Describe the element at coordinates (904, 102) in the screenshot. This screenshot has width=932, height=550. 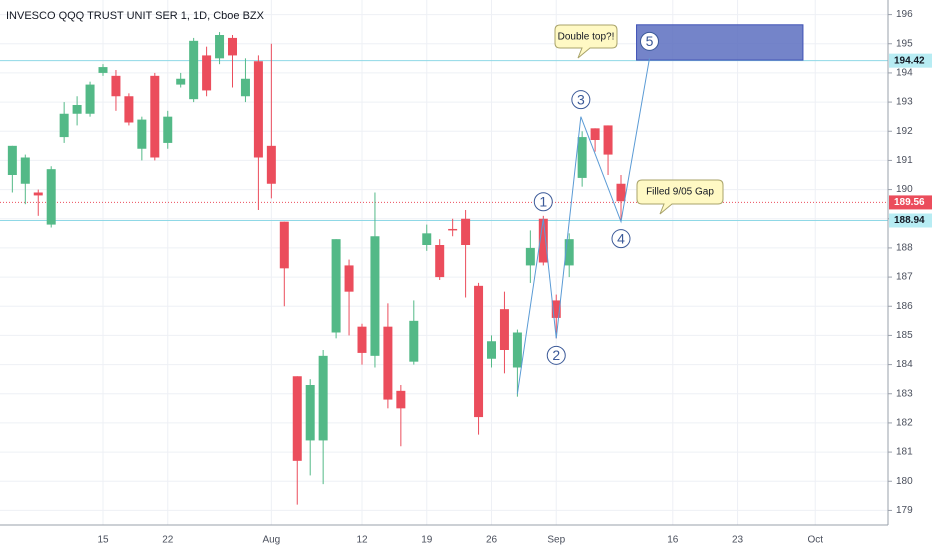
I see `y-tick-label: 193` at that location.